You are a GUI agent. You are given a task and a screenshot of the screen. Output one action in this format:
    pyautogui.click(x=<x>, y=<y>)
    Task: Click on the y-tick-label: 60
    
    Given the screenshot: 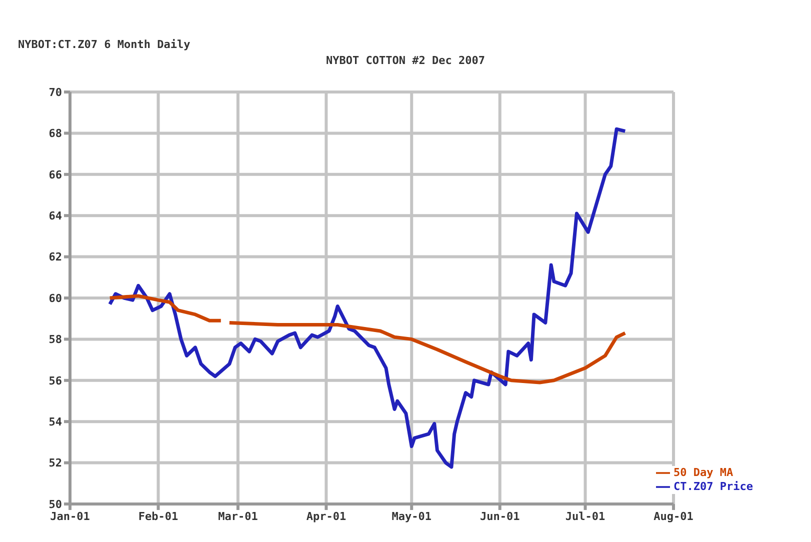 What is the action you would take?
    pyautogui.click(x=55, y=298)
    